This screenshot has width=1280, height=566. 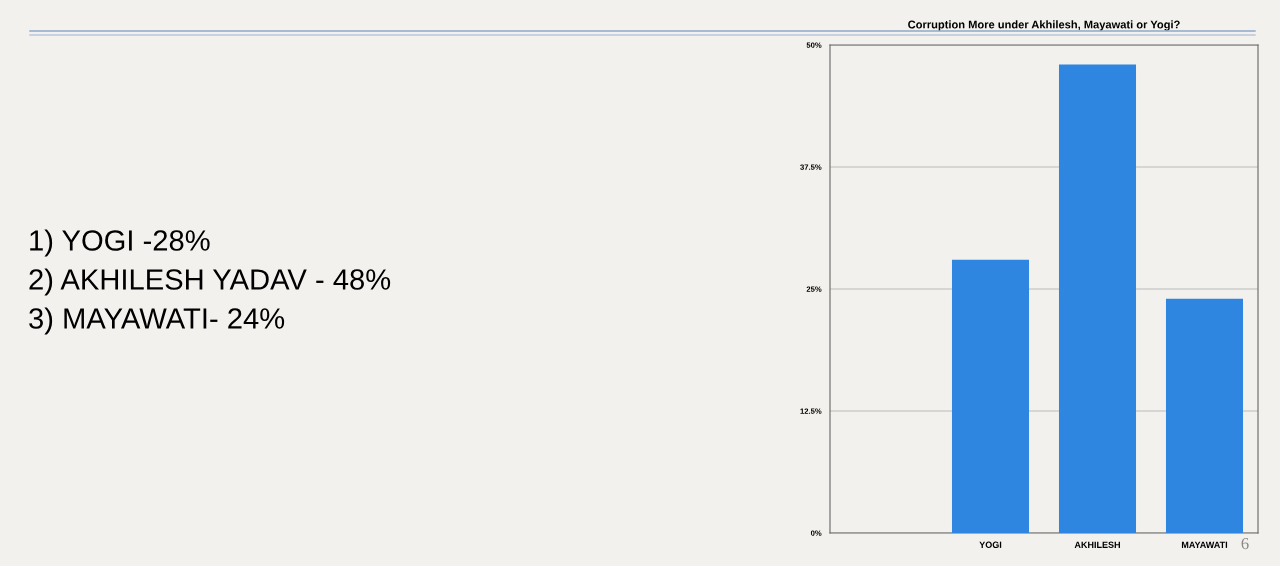 What do you see at coordinates (1204, 544) in the screenshot?
I see `x-tick-label: MAYAWATI` at bounding box center [1204, 544].